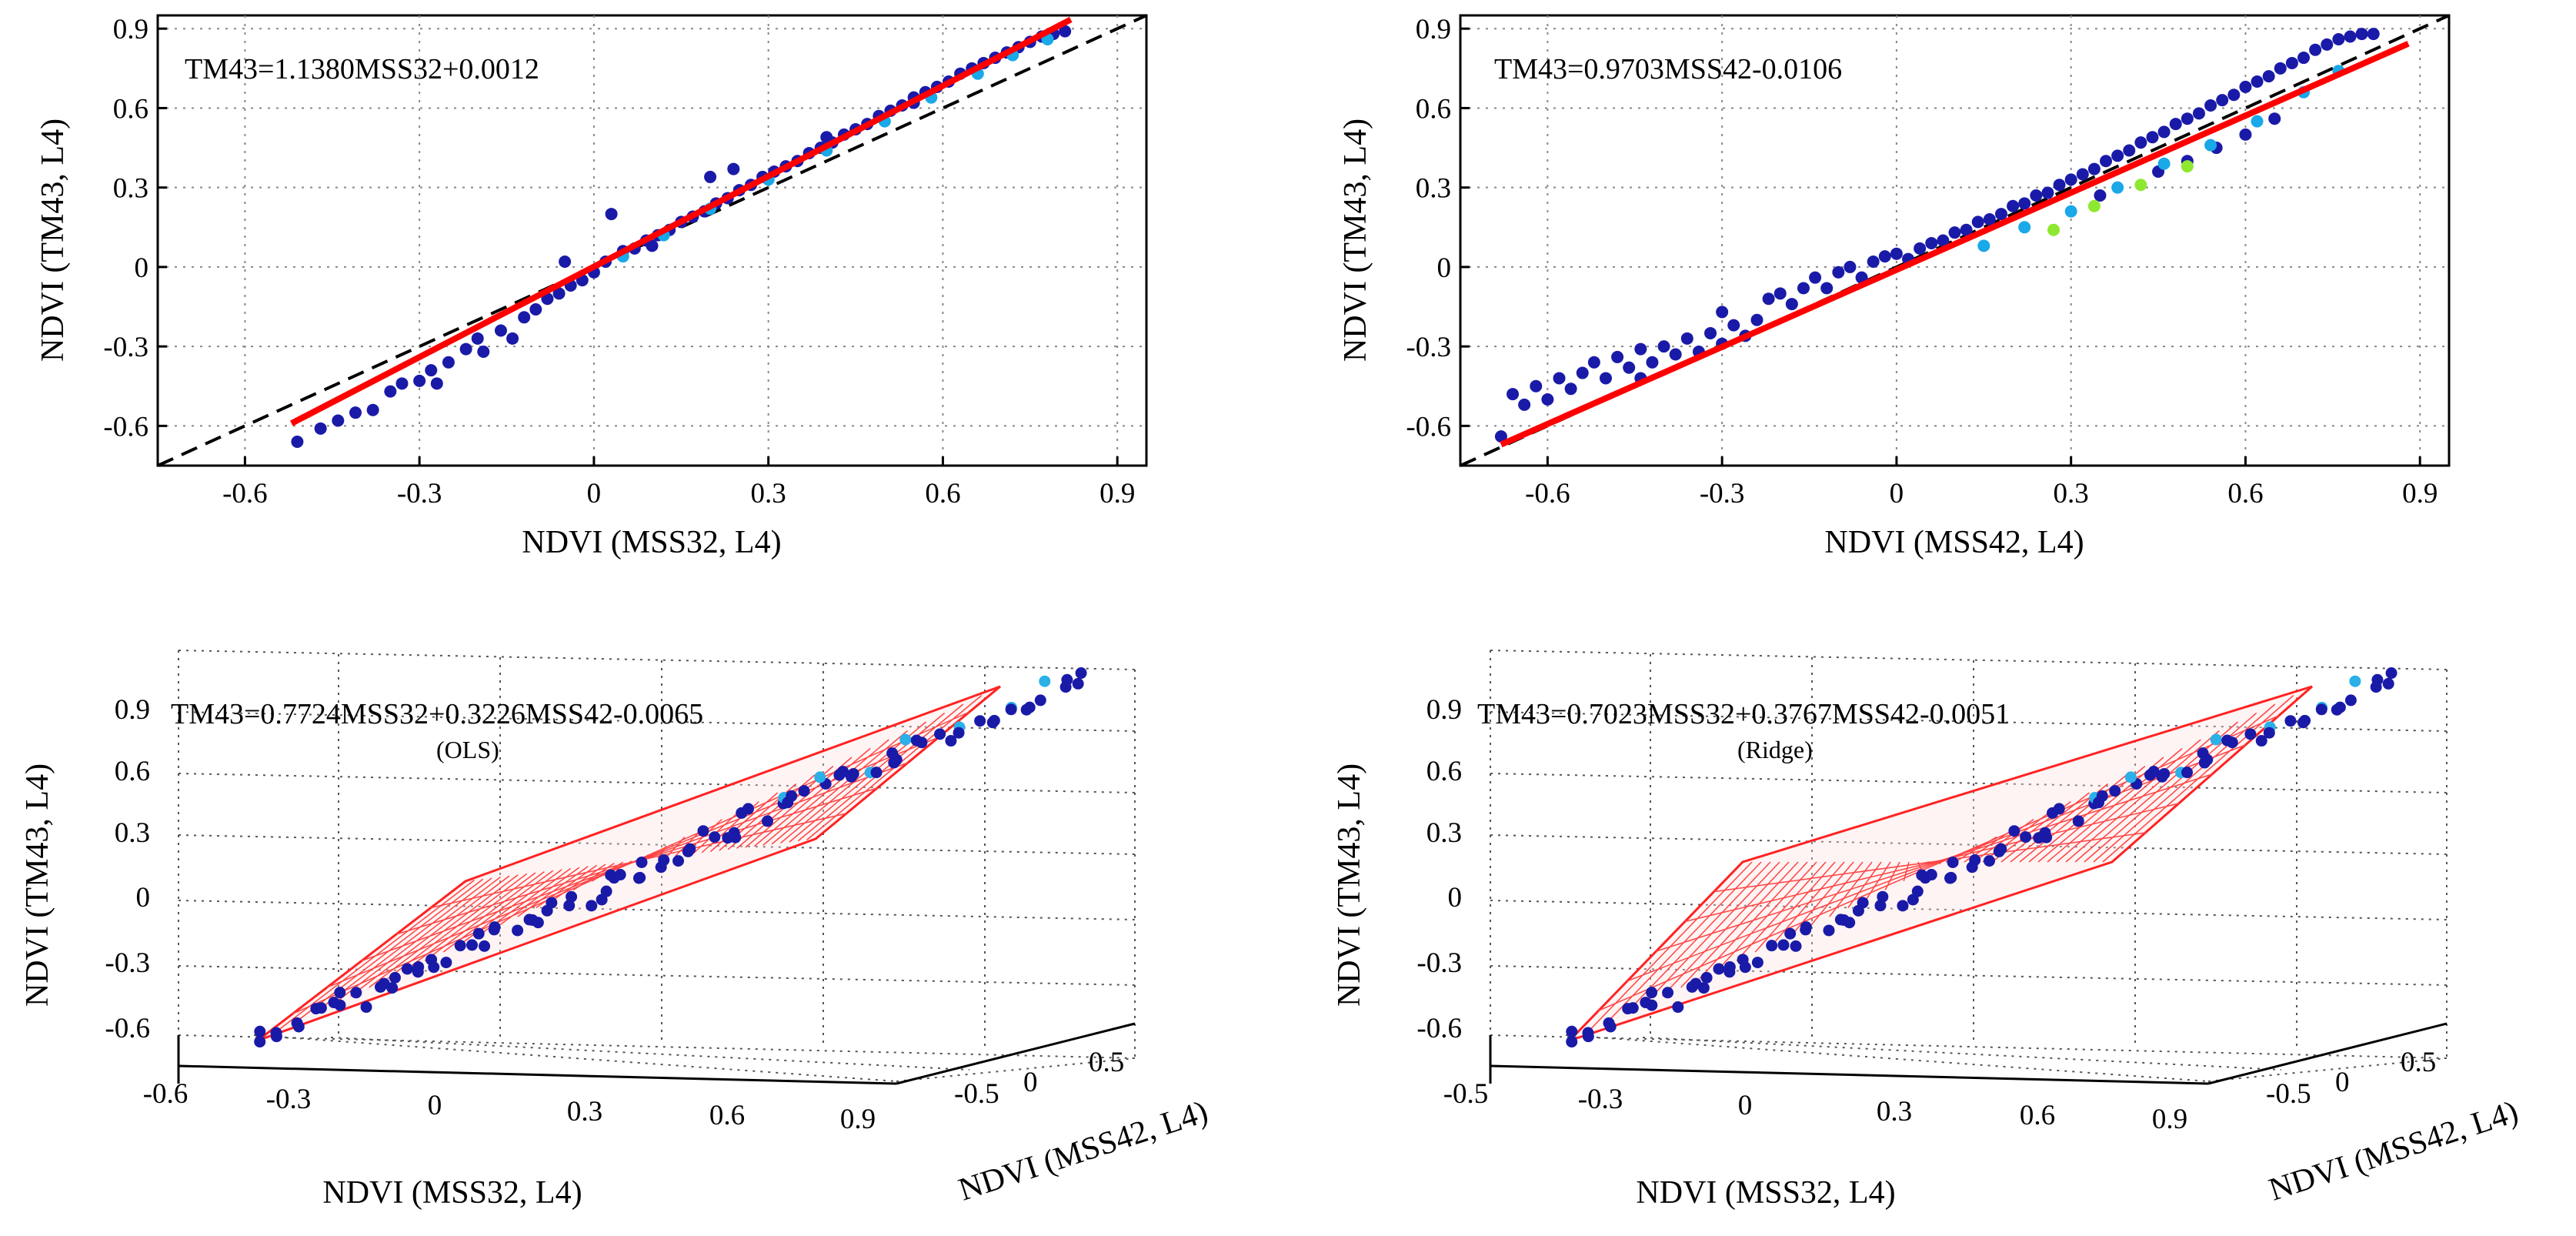 The width and height of the screenshot is (2576, 1236). Describe the element at coordinates (2351, 1078) in the screenshot. I see `depth-ticks: -0.5 0 0.5` at that location.